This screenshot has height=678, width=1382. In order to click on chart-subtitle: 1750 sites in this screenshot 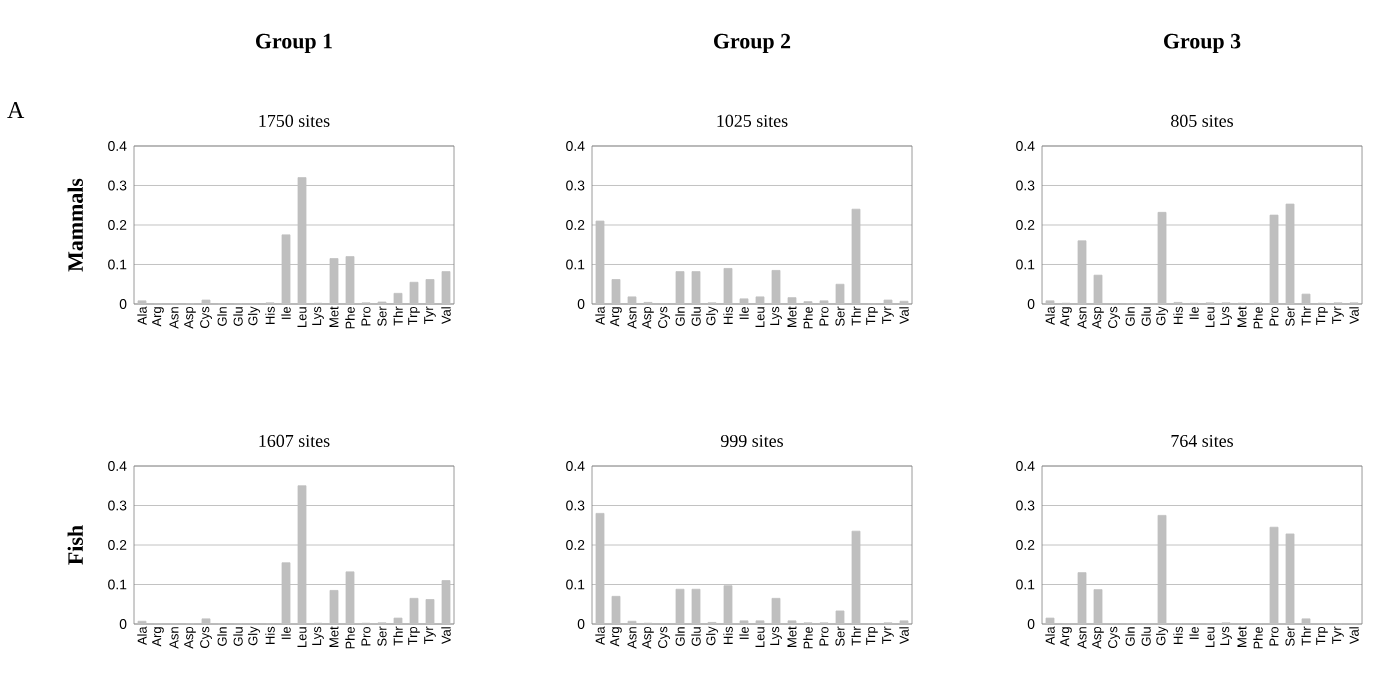, I will do `click(294, 120)`.